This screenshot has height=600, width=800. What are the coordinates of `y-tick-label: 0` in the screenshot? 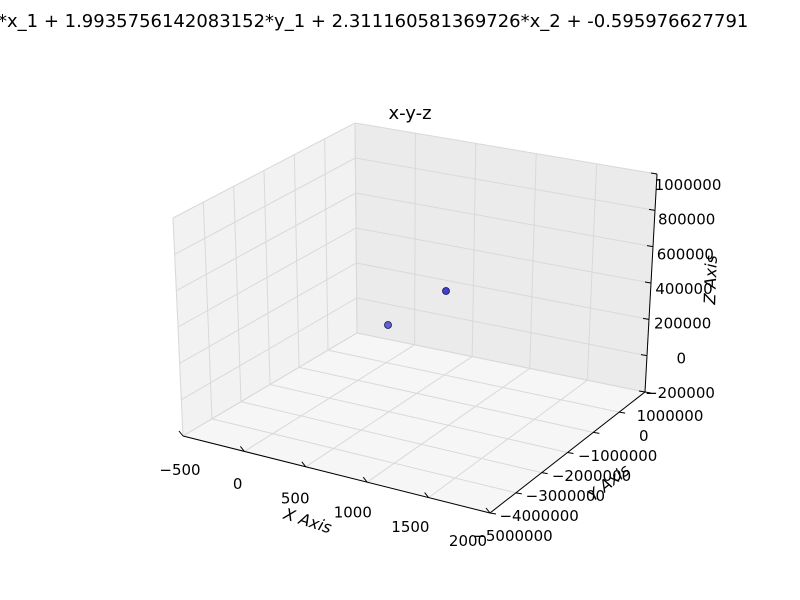 It's located at (644, 436).